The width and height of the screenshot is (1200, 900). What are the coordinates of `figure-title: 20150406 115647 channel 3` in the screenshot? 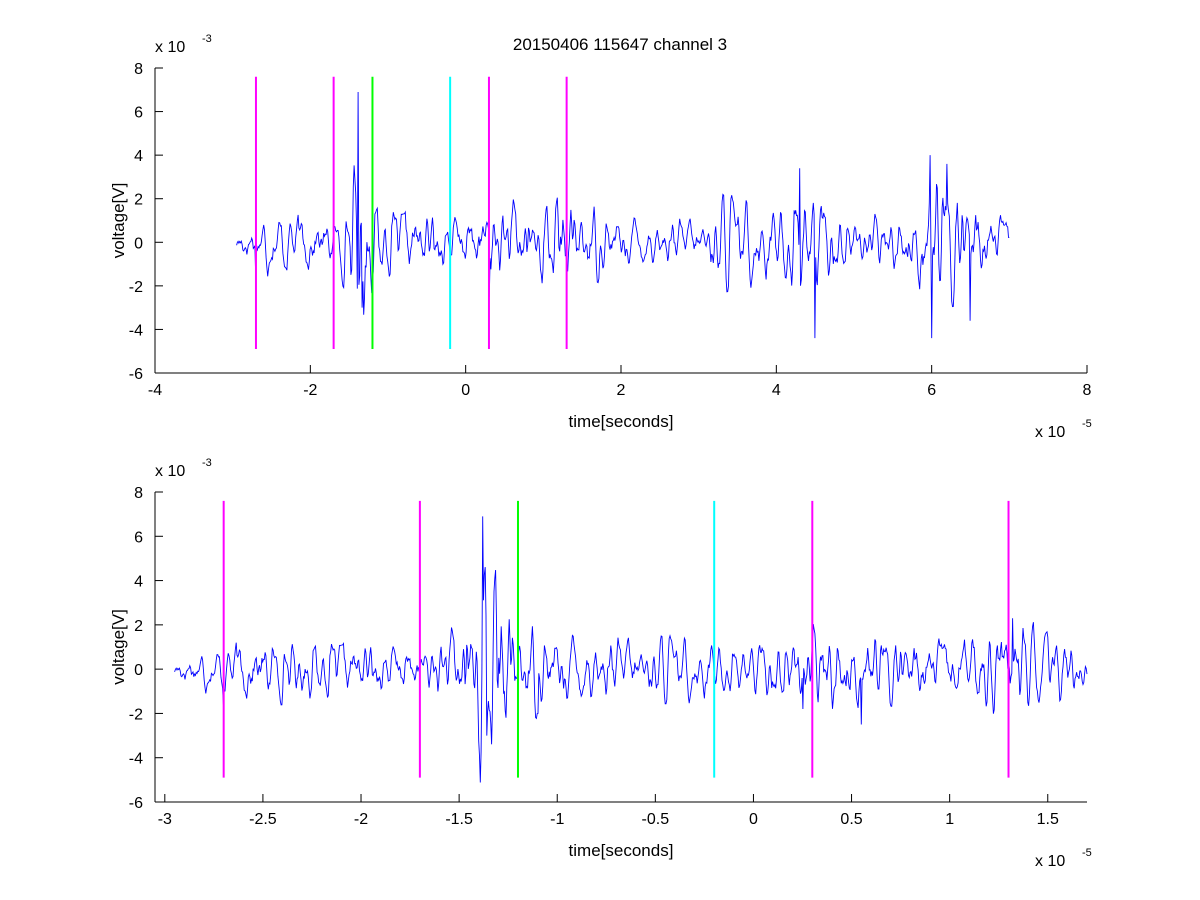 It's located at (620, 44).